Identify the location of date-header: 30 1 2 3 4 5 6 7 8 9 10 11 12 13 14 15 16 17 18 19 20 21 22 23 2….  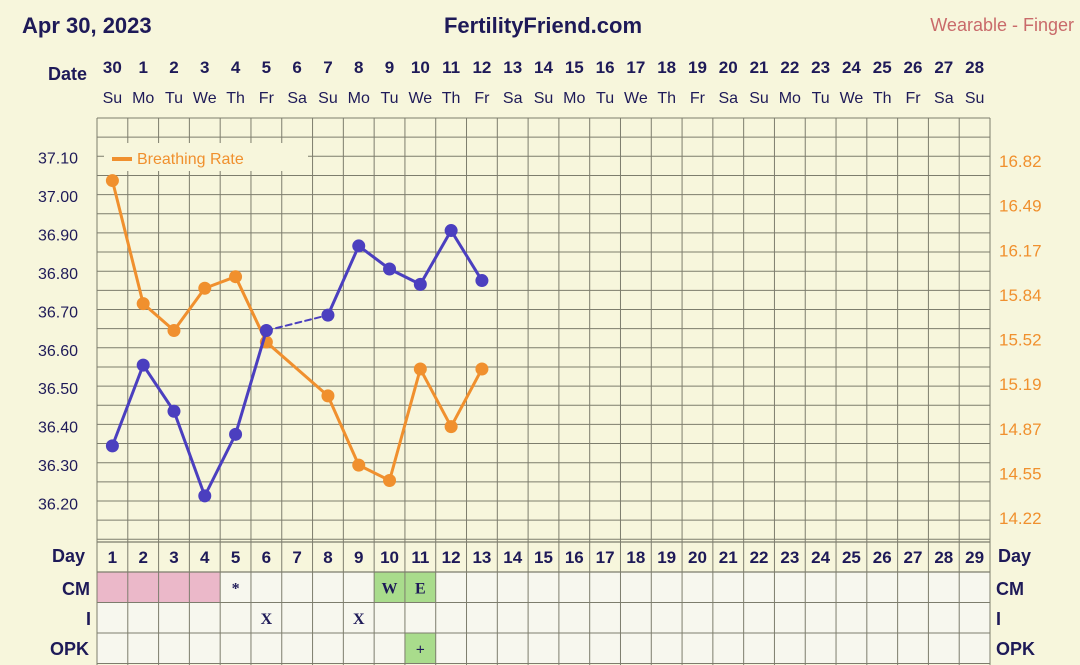
(544, 82).